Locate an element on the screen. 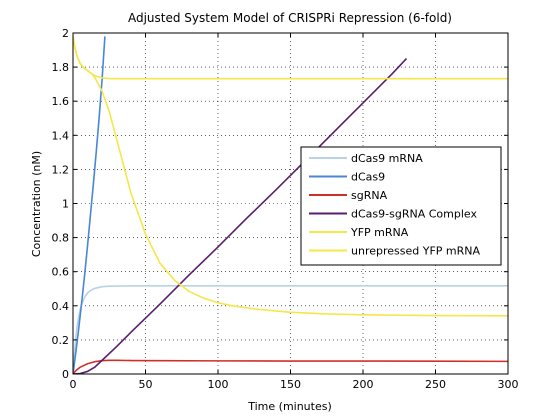  x-tick-label: 100 is located at coordinates (218, 384).